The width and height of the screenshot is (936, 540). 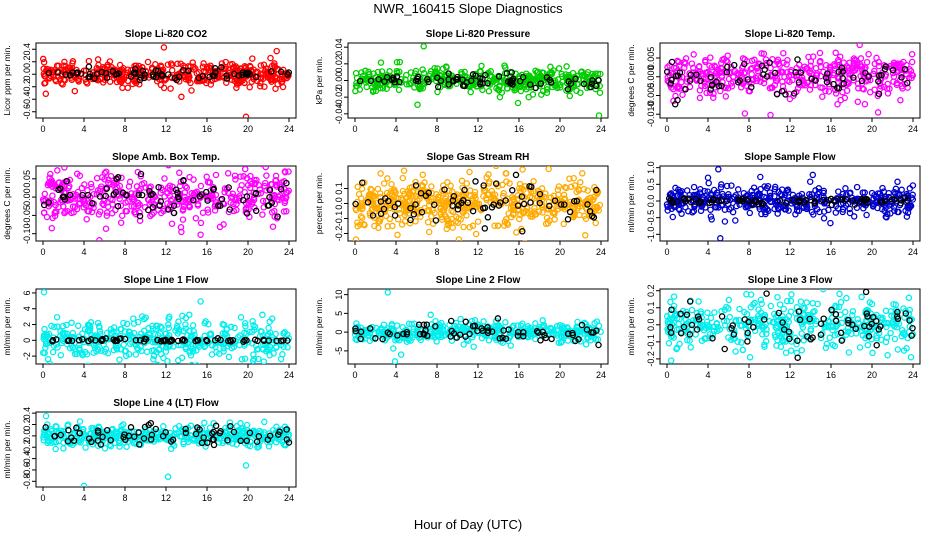 What do you see at coordinates (339, 47) in the screenshot?
I see `y-tick-label: 0.04` at bounding box center [339, 47].